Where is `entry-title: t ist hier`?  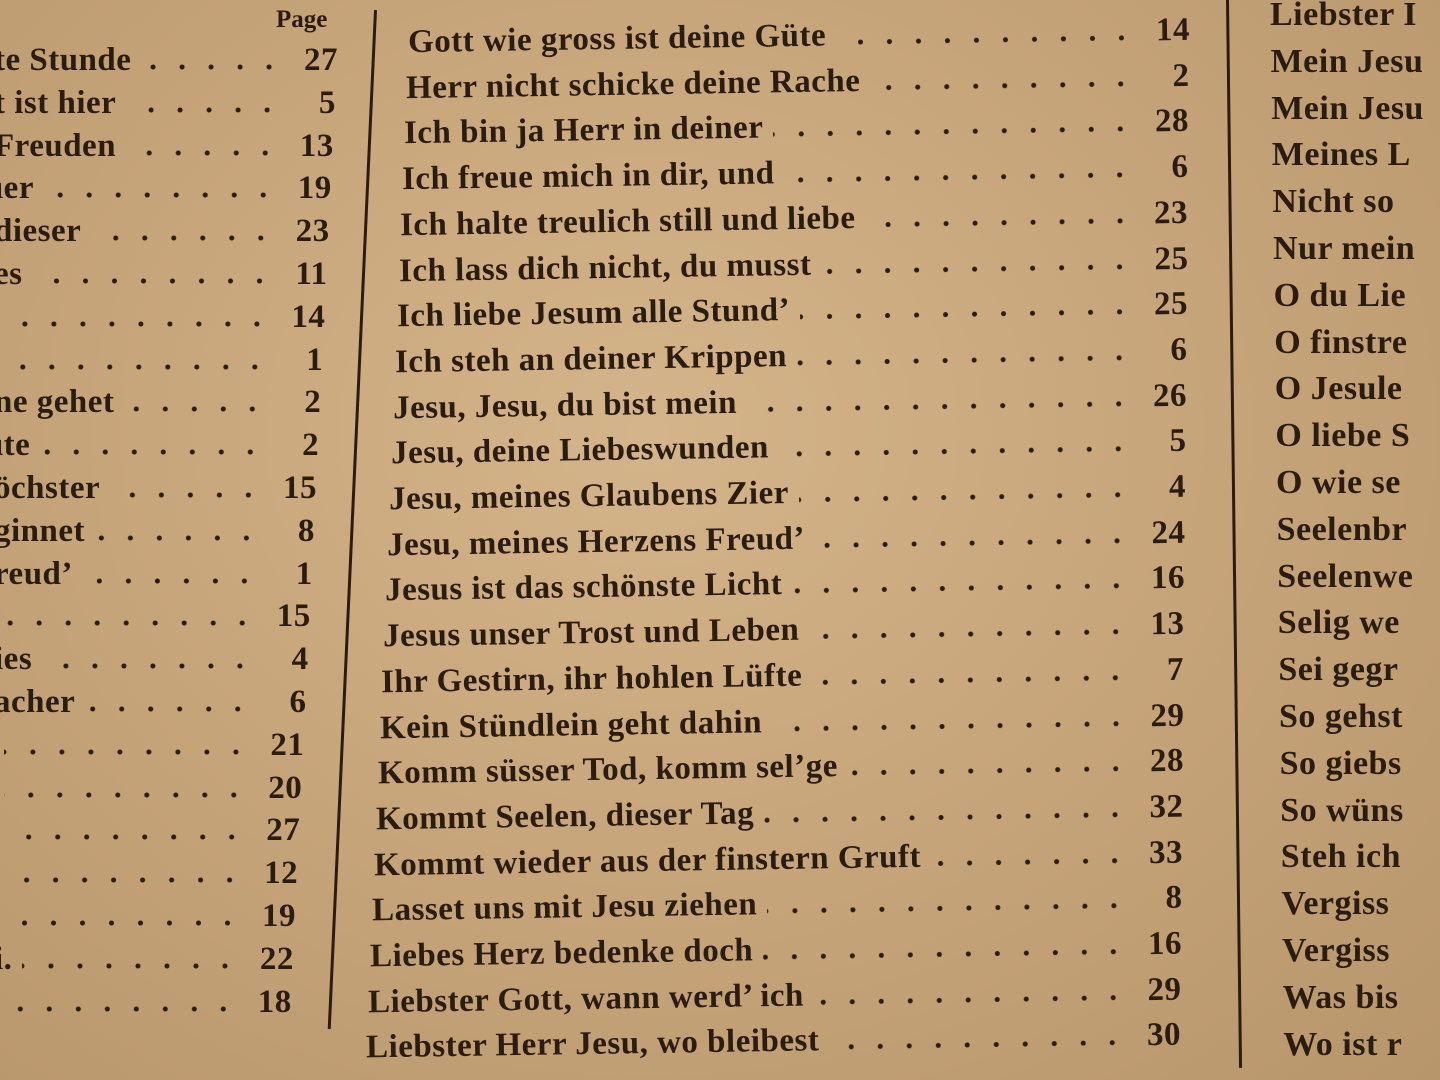 entry-title: t ist hier is located at coordinates (58, 102).